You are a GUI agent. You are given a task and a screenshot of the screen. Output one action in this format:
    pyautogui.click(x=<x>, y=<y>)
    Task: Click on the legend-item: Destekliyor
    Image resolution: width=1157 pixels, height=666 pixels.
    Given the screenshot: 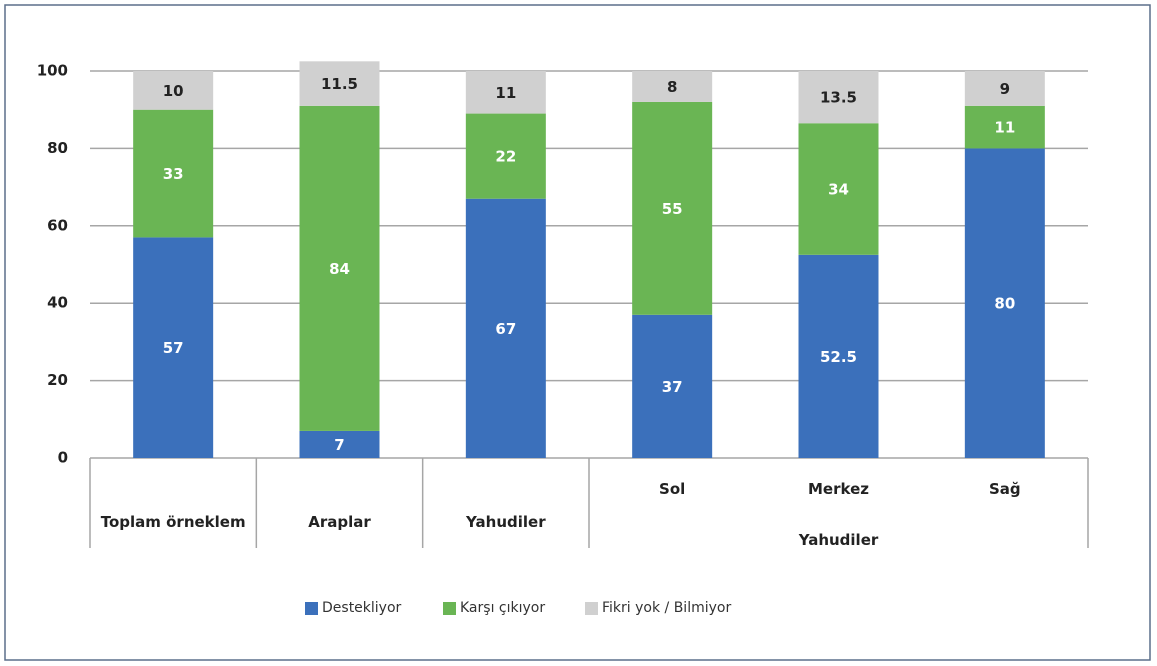 What is the action you would take?
    pyautogui.click(x=353, y=608)
    